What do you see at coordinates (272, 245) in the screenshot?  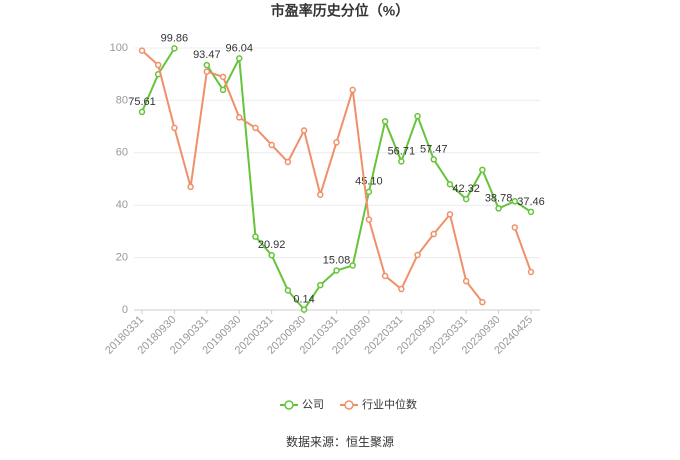 I see `data-label: 20.92` at bounding box center [272, 245].